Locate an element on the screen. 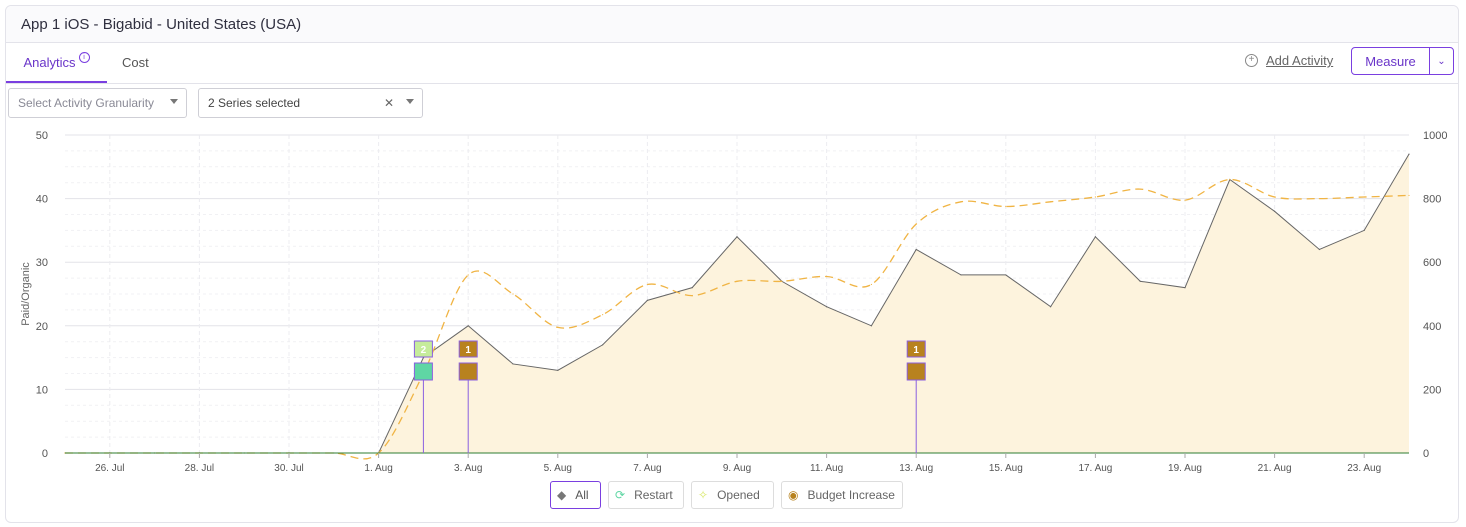  legend-restart: ⟳ Restart is located at coordinates (646, 495).